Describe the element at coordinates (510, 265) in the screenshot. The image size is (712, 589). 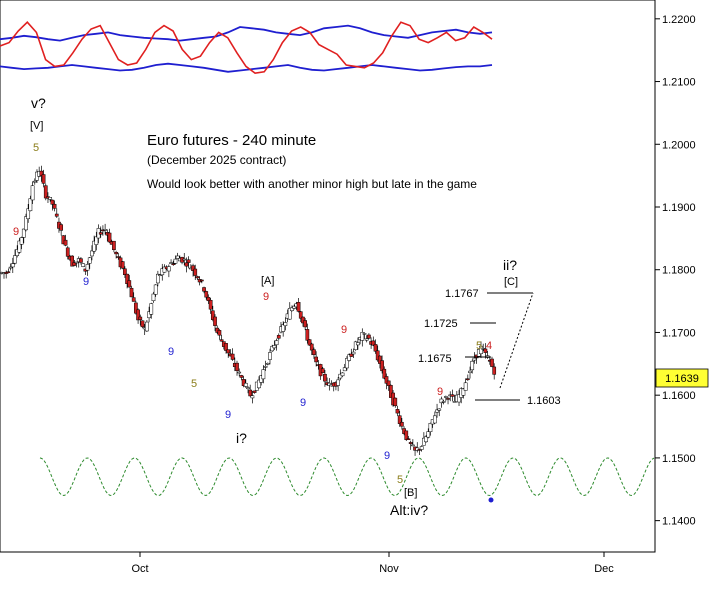
I see `label-ii: ii?` at that location.